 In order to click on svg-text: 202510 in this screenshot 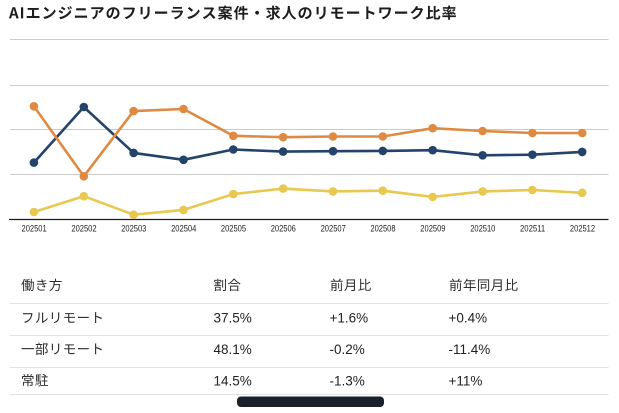, I will do `click(482, 228)`.